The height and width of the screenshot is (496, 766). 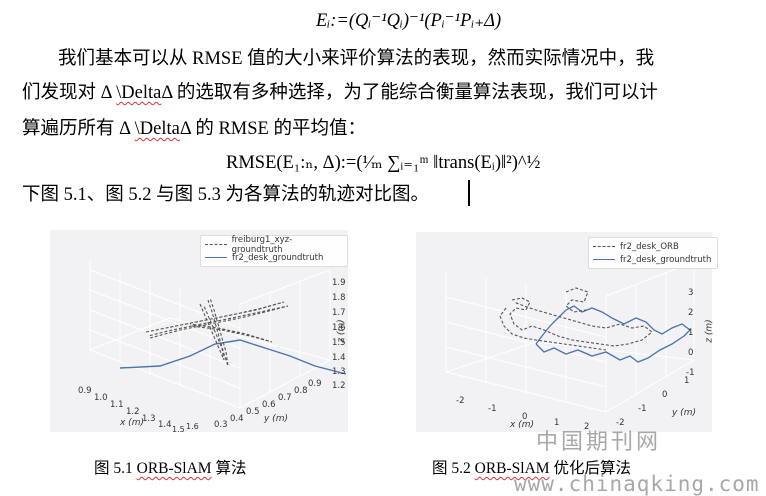 What do you see at coordinates (687, 381) in the screenshot?
I see `y-tick: 1` at bounding box center [687, 381].